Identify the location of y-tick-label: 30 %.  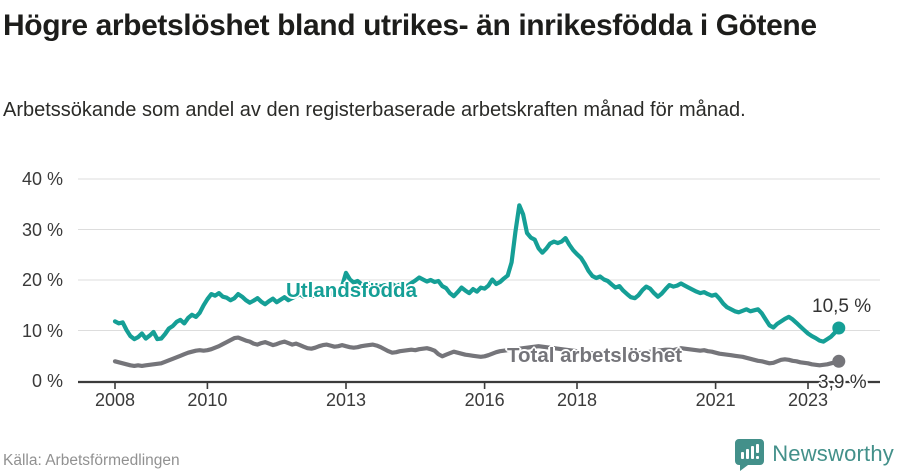
(42, 229).